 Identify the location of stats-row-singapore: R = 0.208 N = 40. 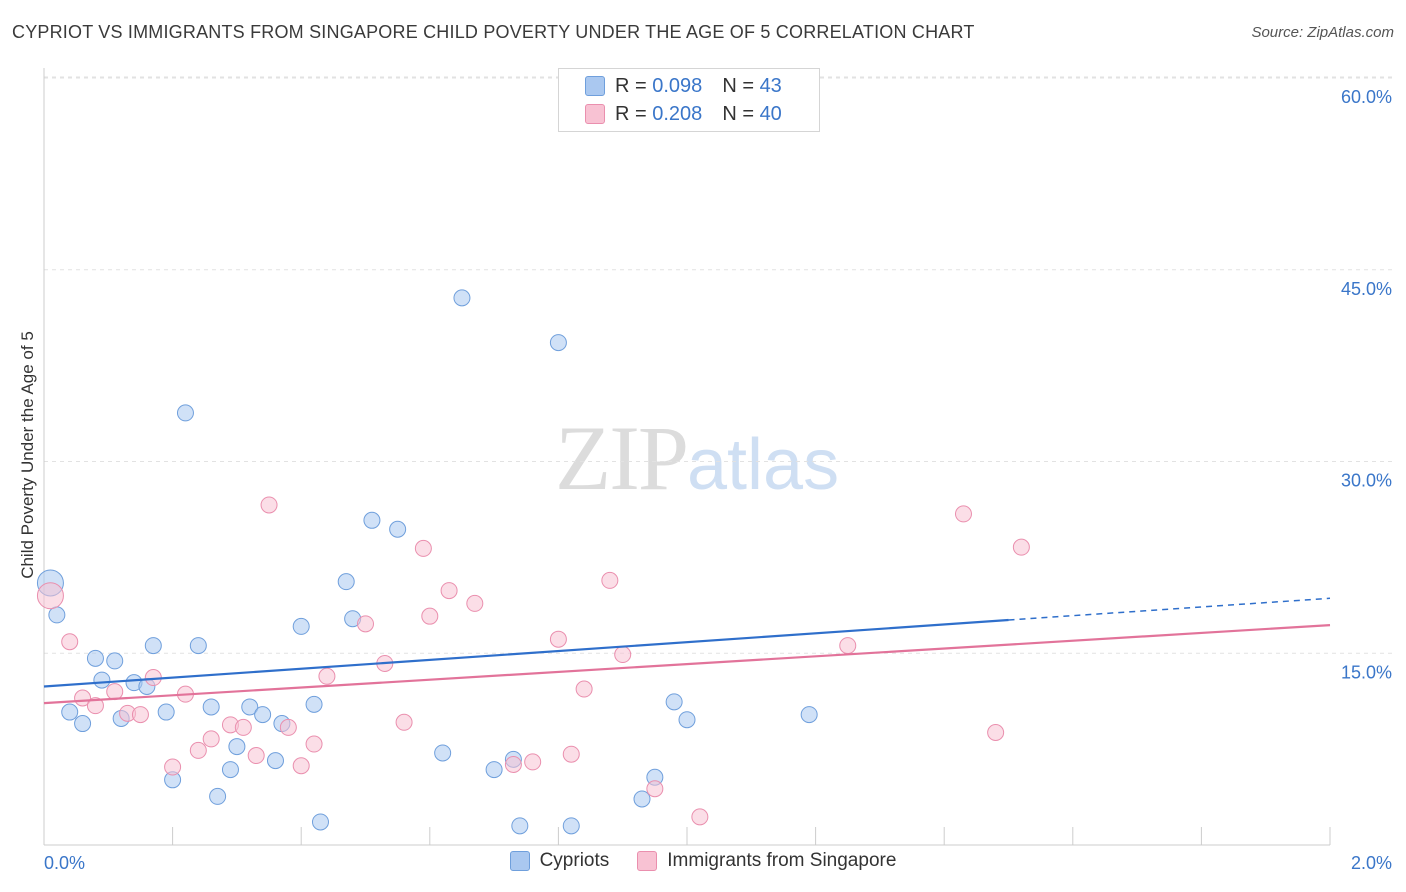
(683, 114).